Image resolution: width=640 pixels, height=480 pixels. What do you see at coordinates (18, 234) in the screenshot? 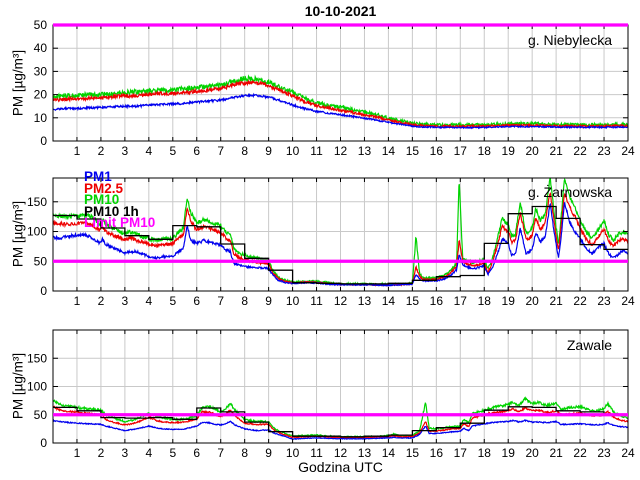
I see `y-axis-label-middle: PM [µg/m³]` at bounding box center [18, 234].